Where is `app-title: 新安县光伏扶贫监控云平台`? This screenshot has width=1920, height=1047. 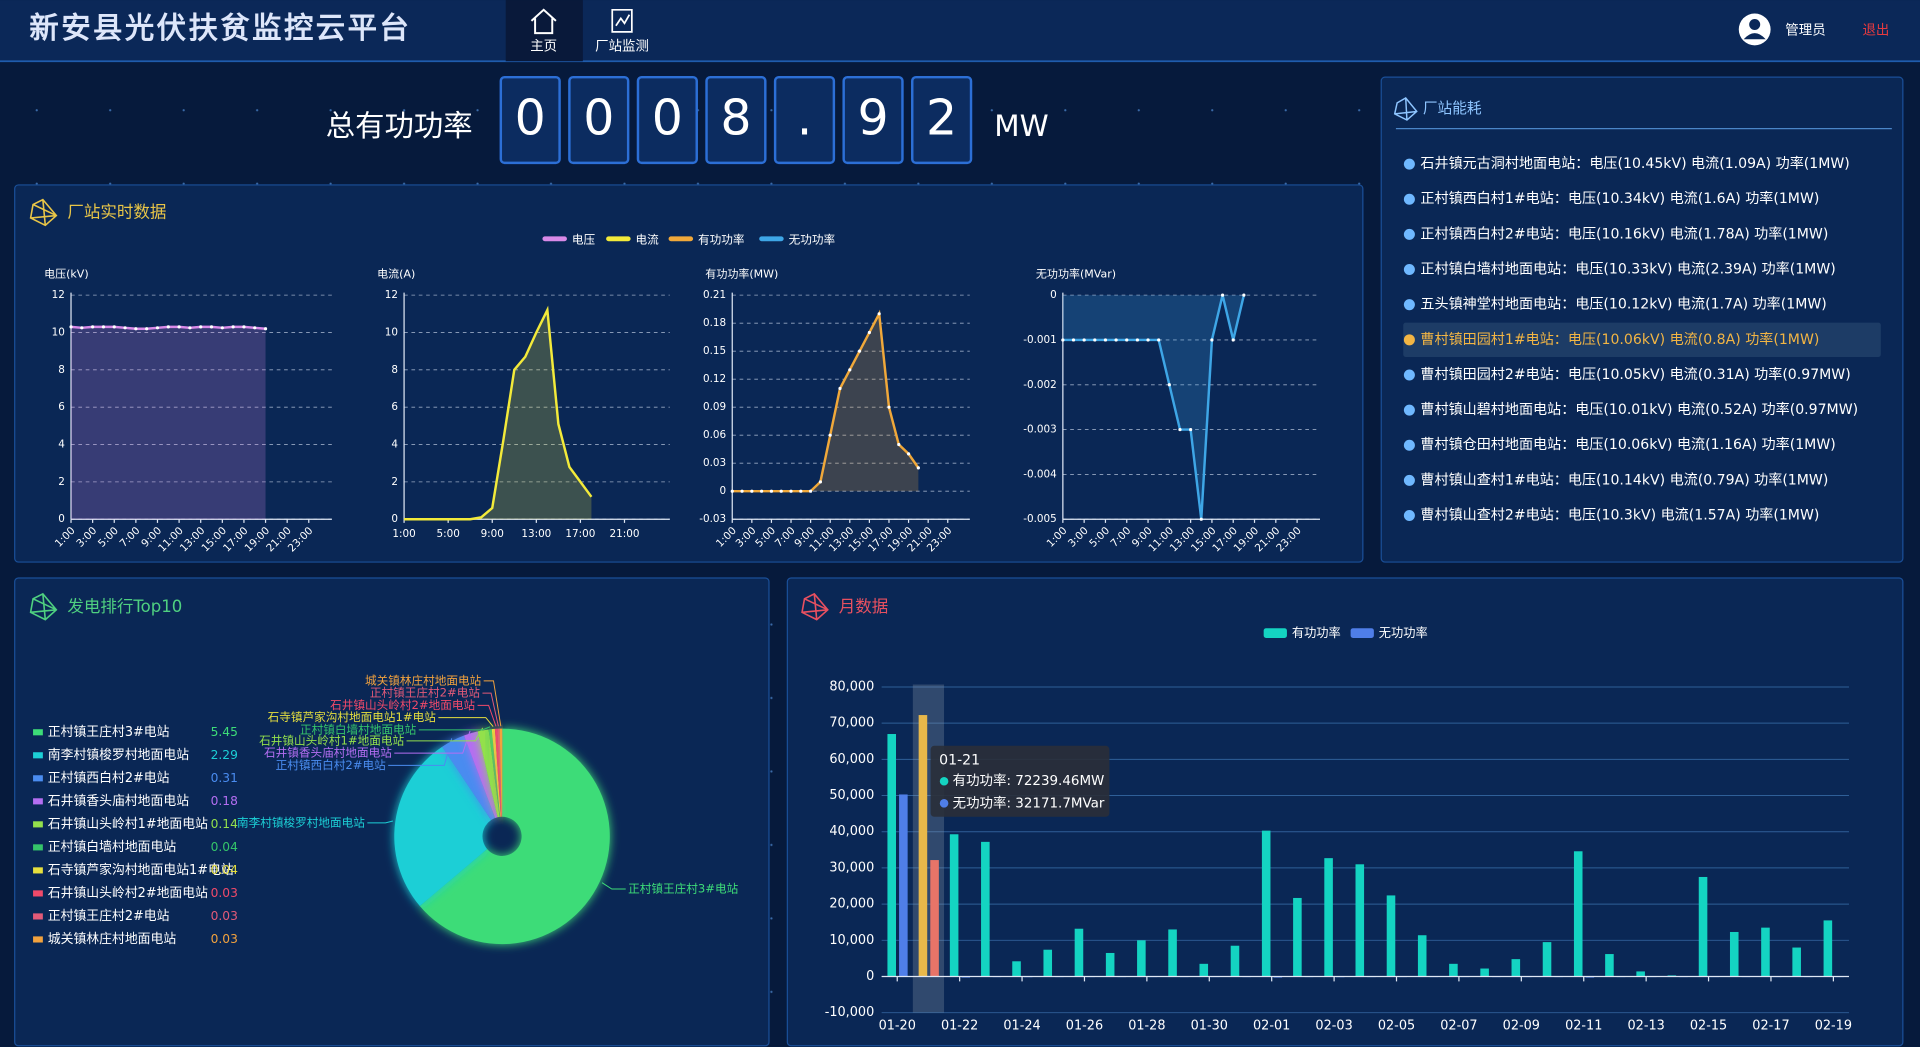 app-title: 新安县光伏扶贫监控云平台 is located at coordinates (220, 28).